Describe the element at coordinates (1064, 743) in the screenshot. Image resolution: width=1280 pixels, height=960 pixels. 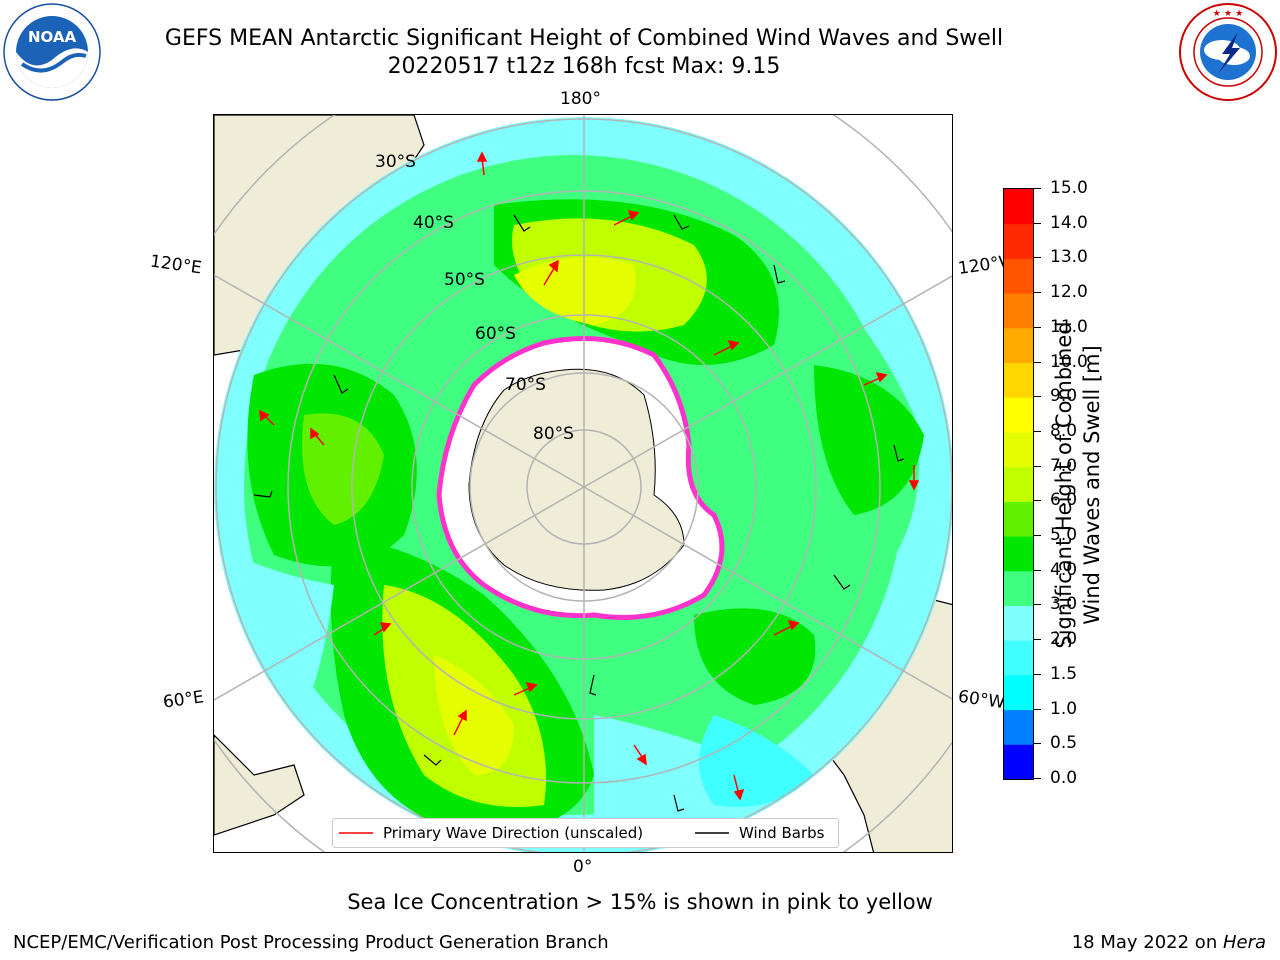
I see `colorbar-tick-label: 0.5` at that location.